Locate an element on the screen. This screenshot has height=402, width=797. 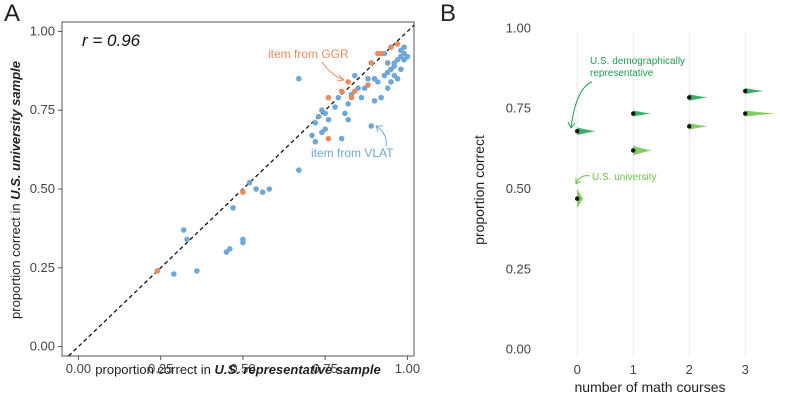
correlation-annotation: r = 0.96 is located at coordinates (111, 40).